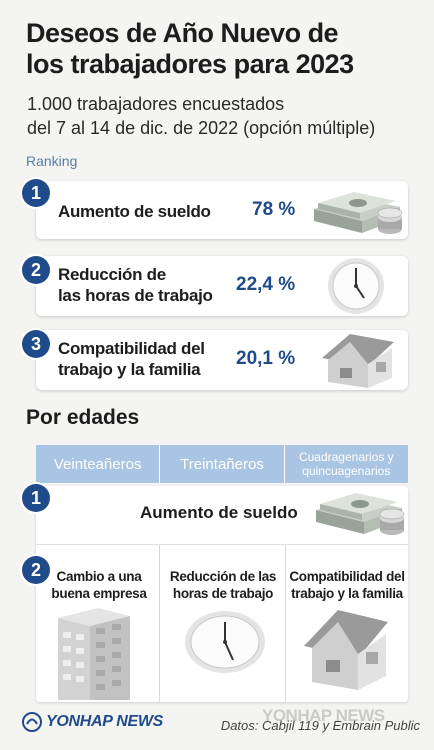  What do you see at coordinates (112, 274) in the screenshot?
I see `ranking-label-2-line-1: Reducción de` at bounding box center [112, 274].